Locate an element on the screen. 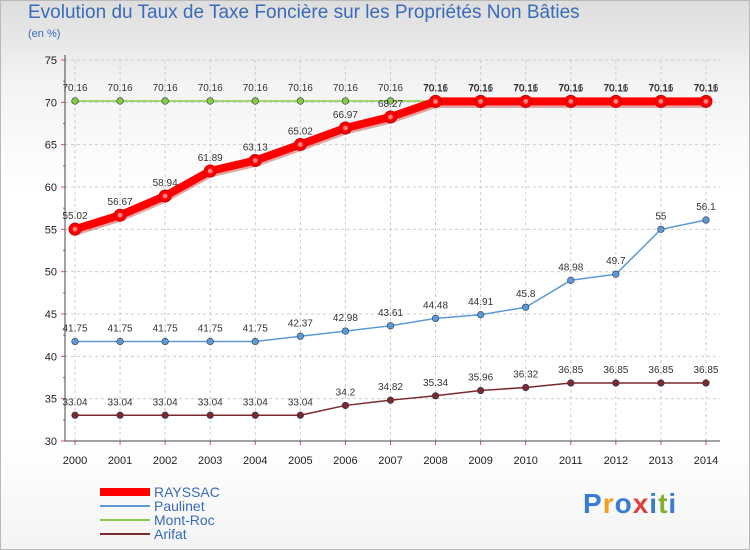 The height and width of the screenshot is (550, 750). legend-label-rayssac: RAYSSAC is located at coordinates (187, 492).